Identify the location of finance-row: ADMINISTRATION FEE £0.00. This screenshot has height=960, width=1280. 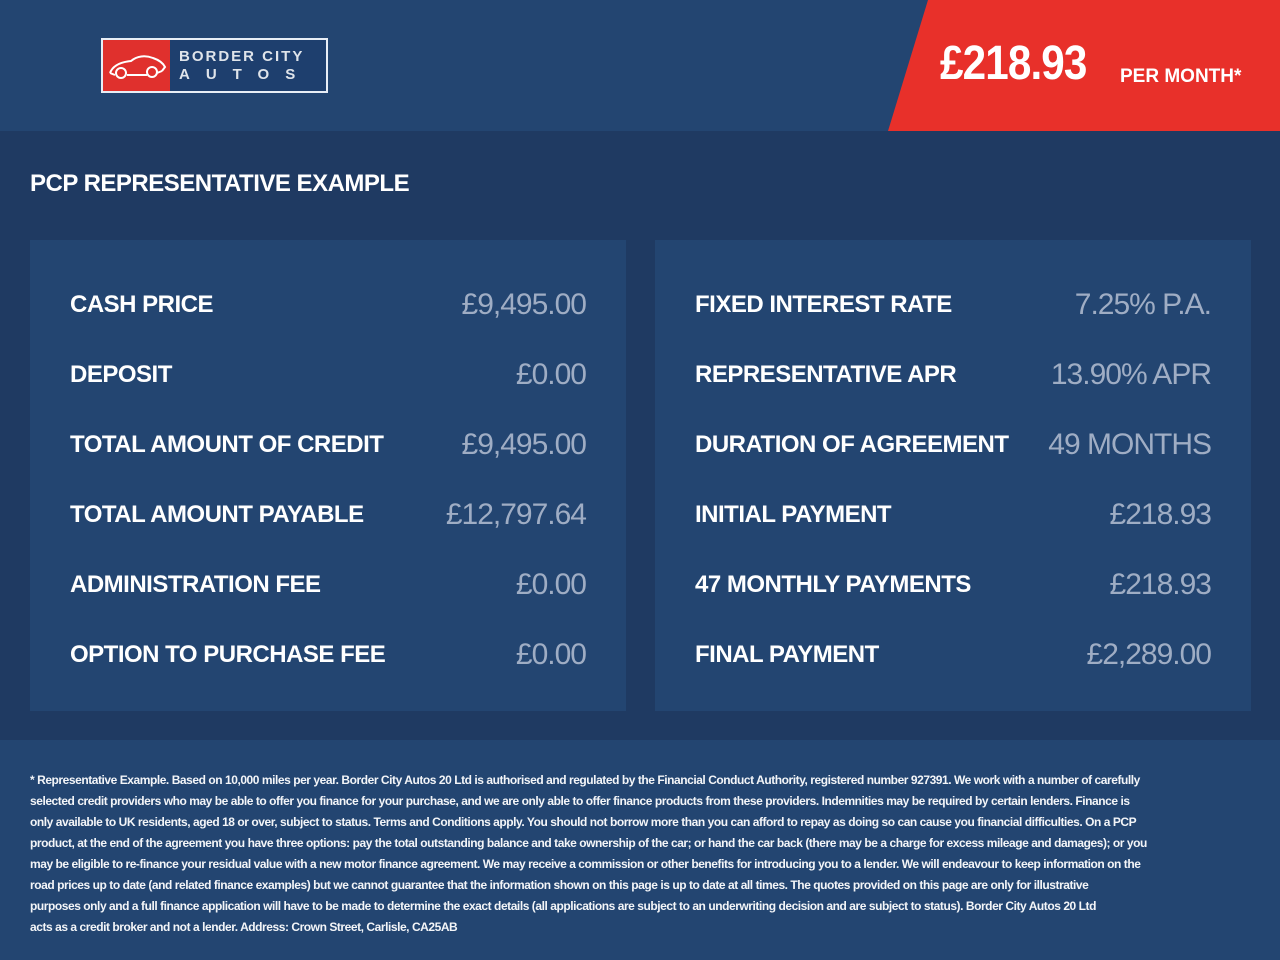
(328, 585).